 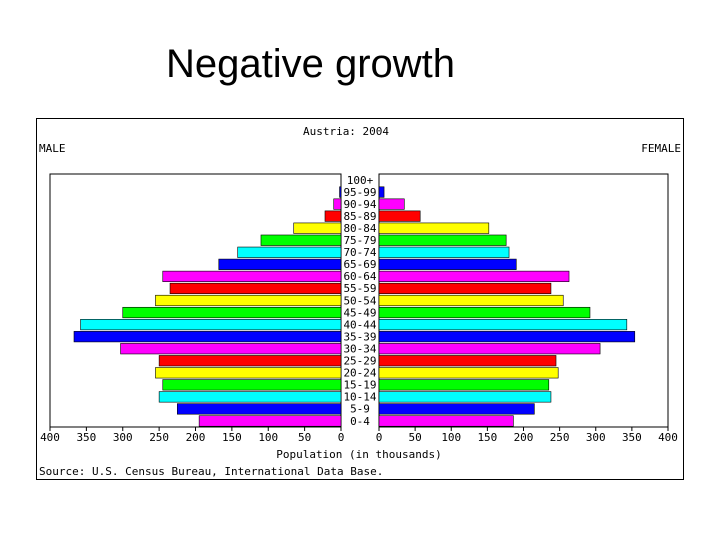 I want to click on age-label-60-64: 60-64, so click(x=359, y=276).